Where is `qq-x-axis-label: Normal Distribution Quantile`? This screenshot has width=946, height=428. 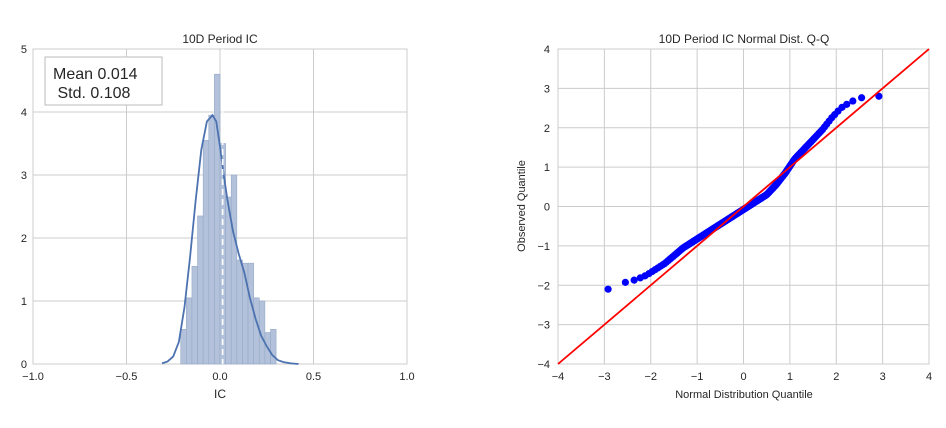 qq-x-axis-label: Normal Distribution Quantile is located at coordinates (744, 395).